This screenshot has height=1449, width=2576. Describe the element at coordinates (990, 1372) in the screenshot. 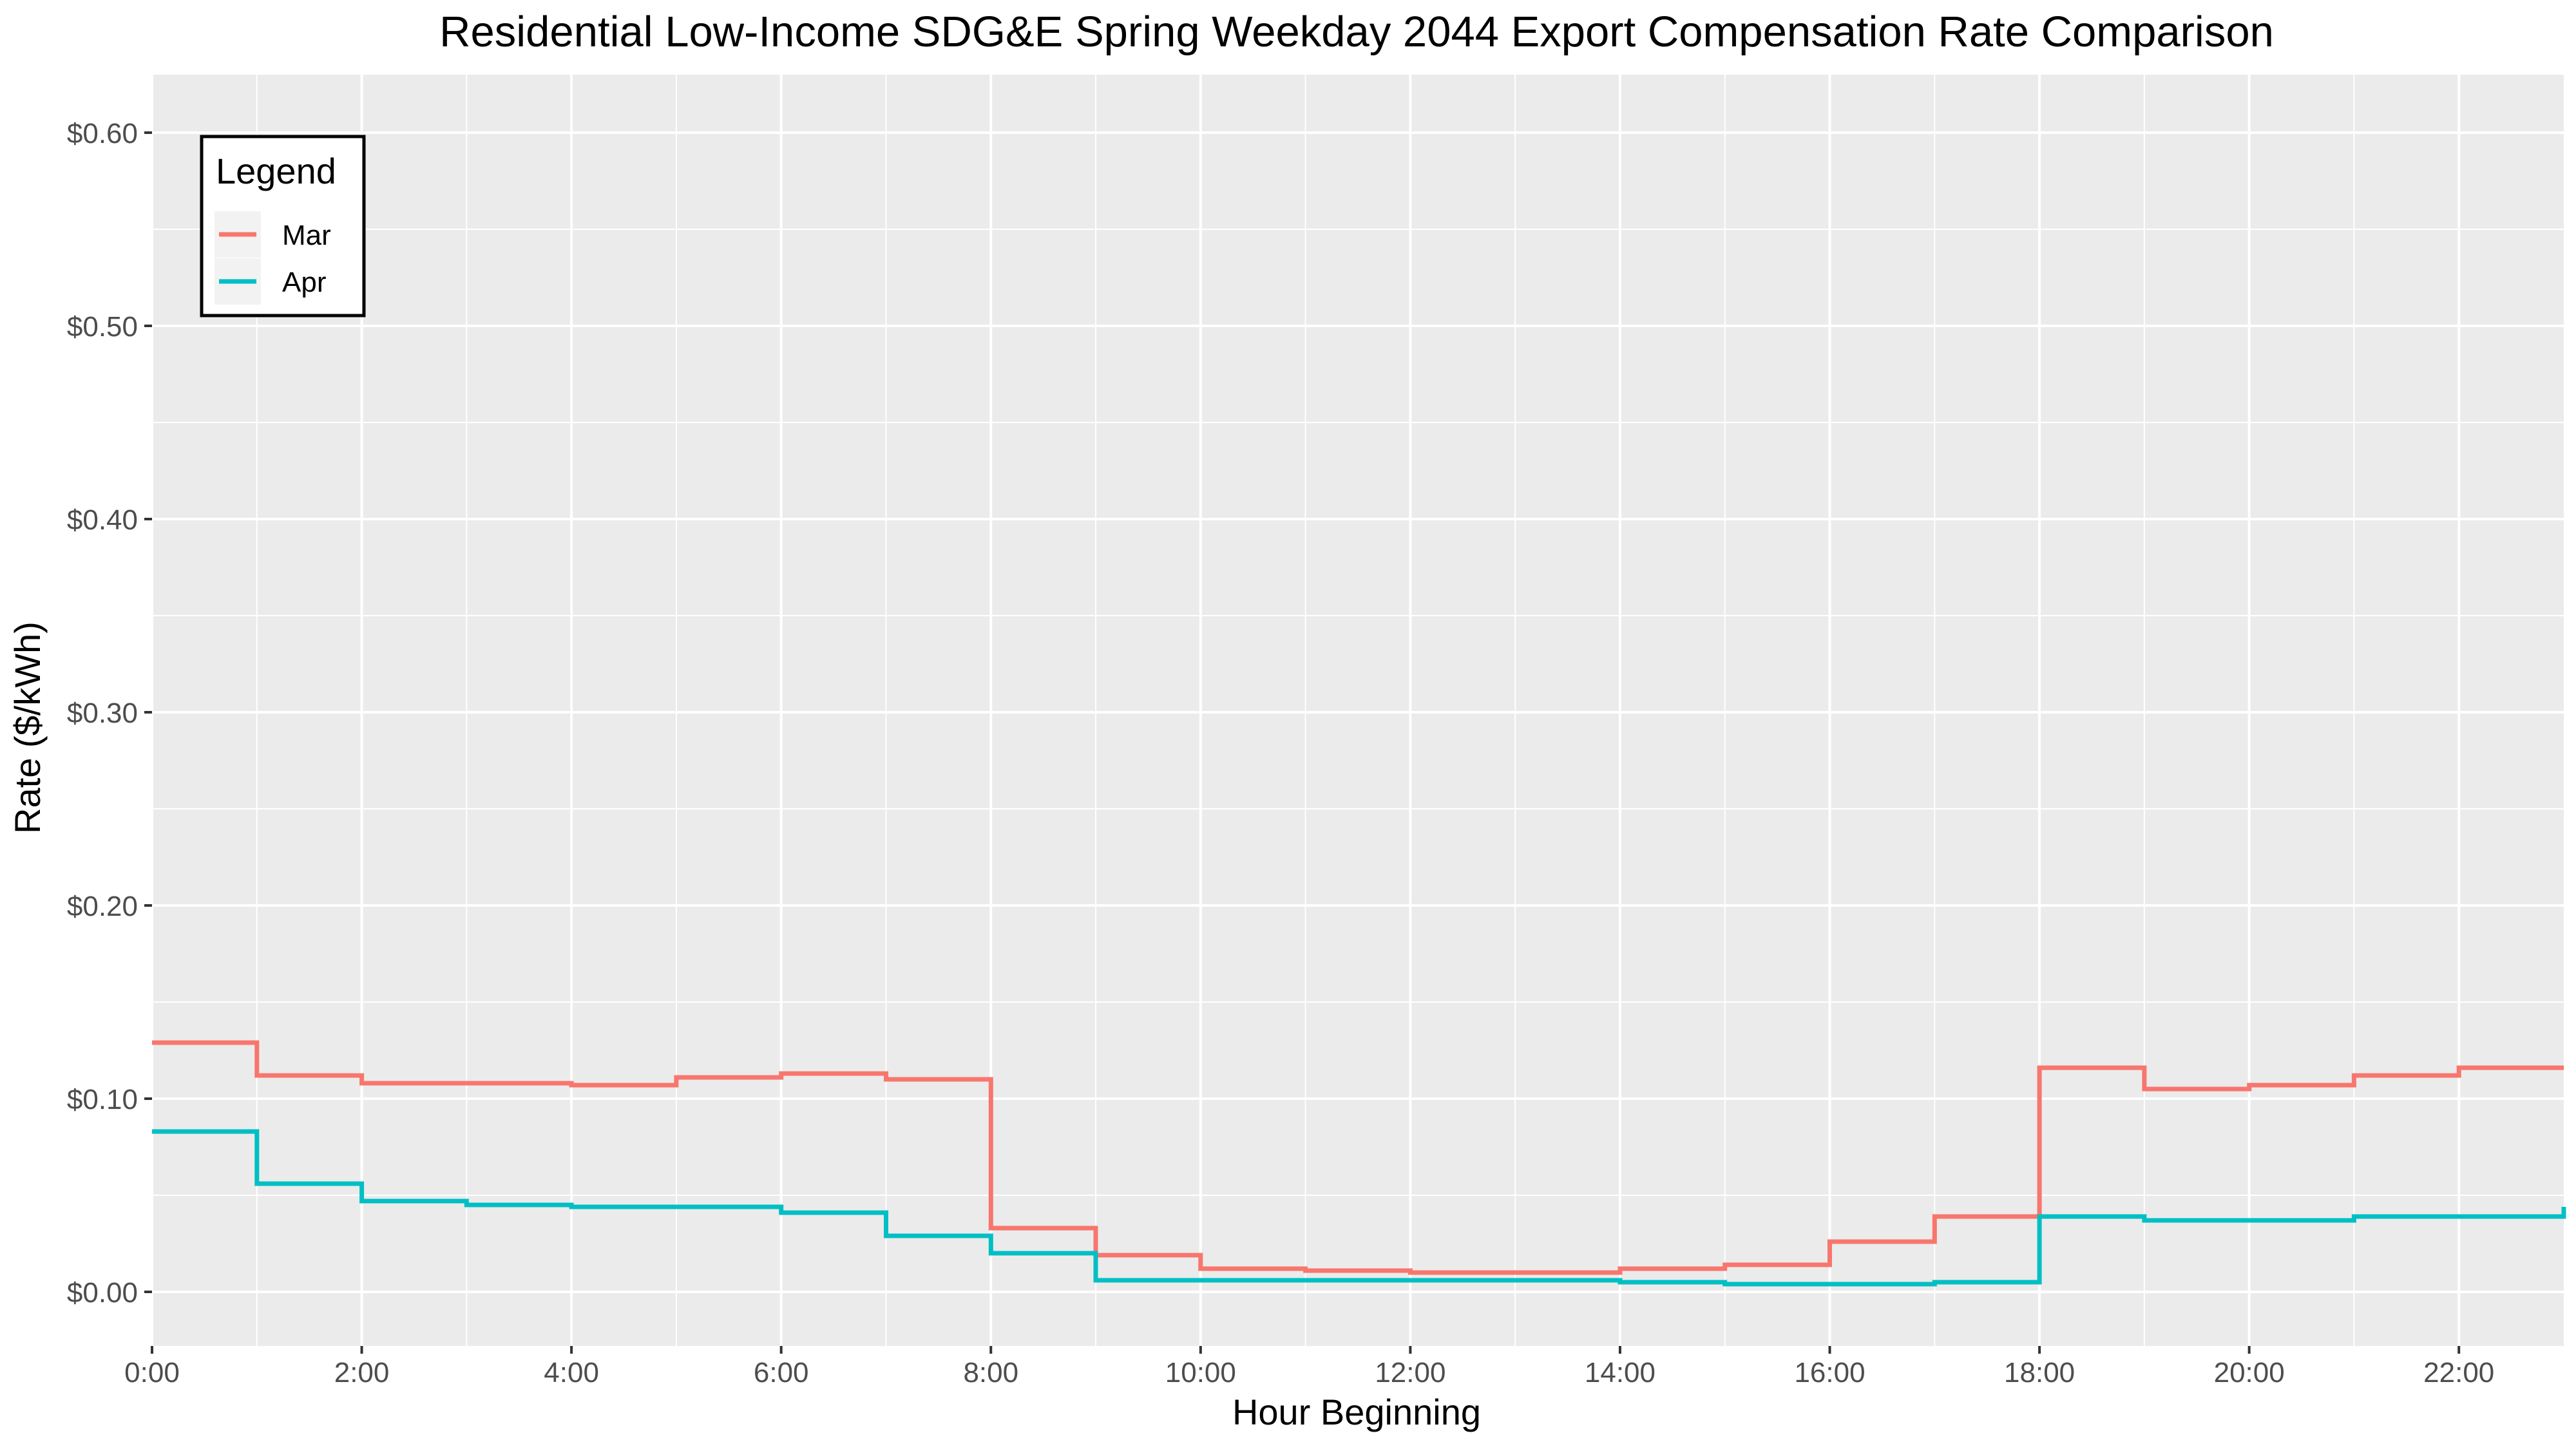

I see `x-tick-label: 8:00` at that location.